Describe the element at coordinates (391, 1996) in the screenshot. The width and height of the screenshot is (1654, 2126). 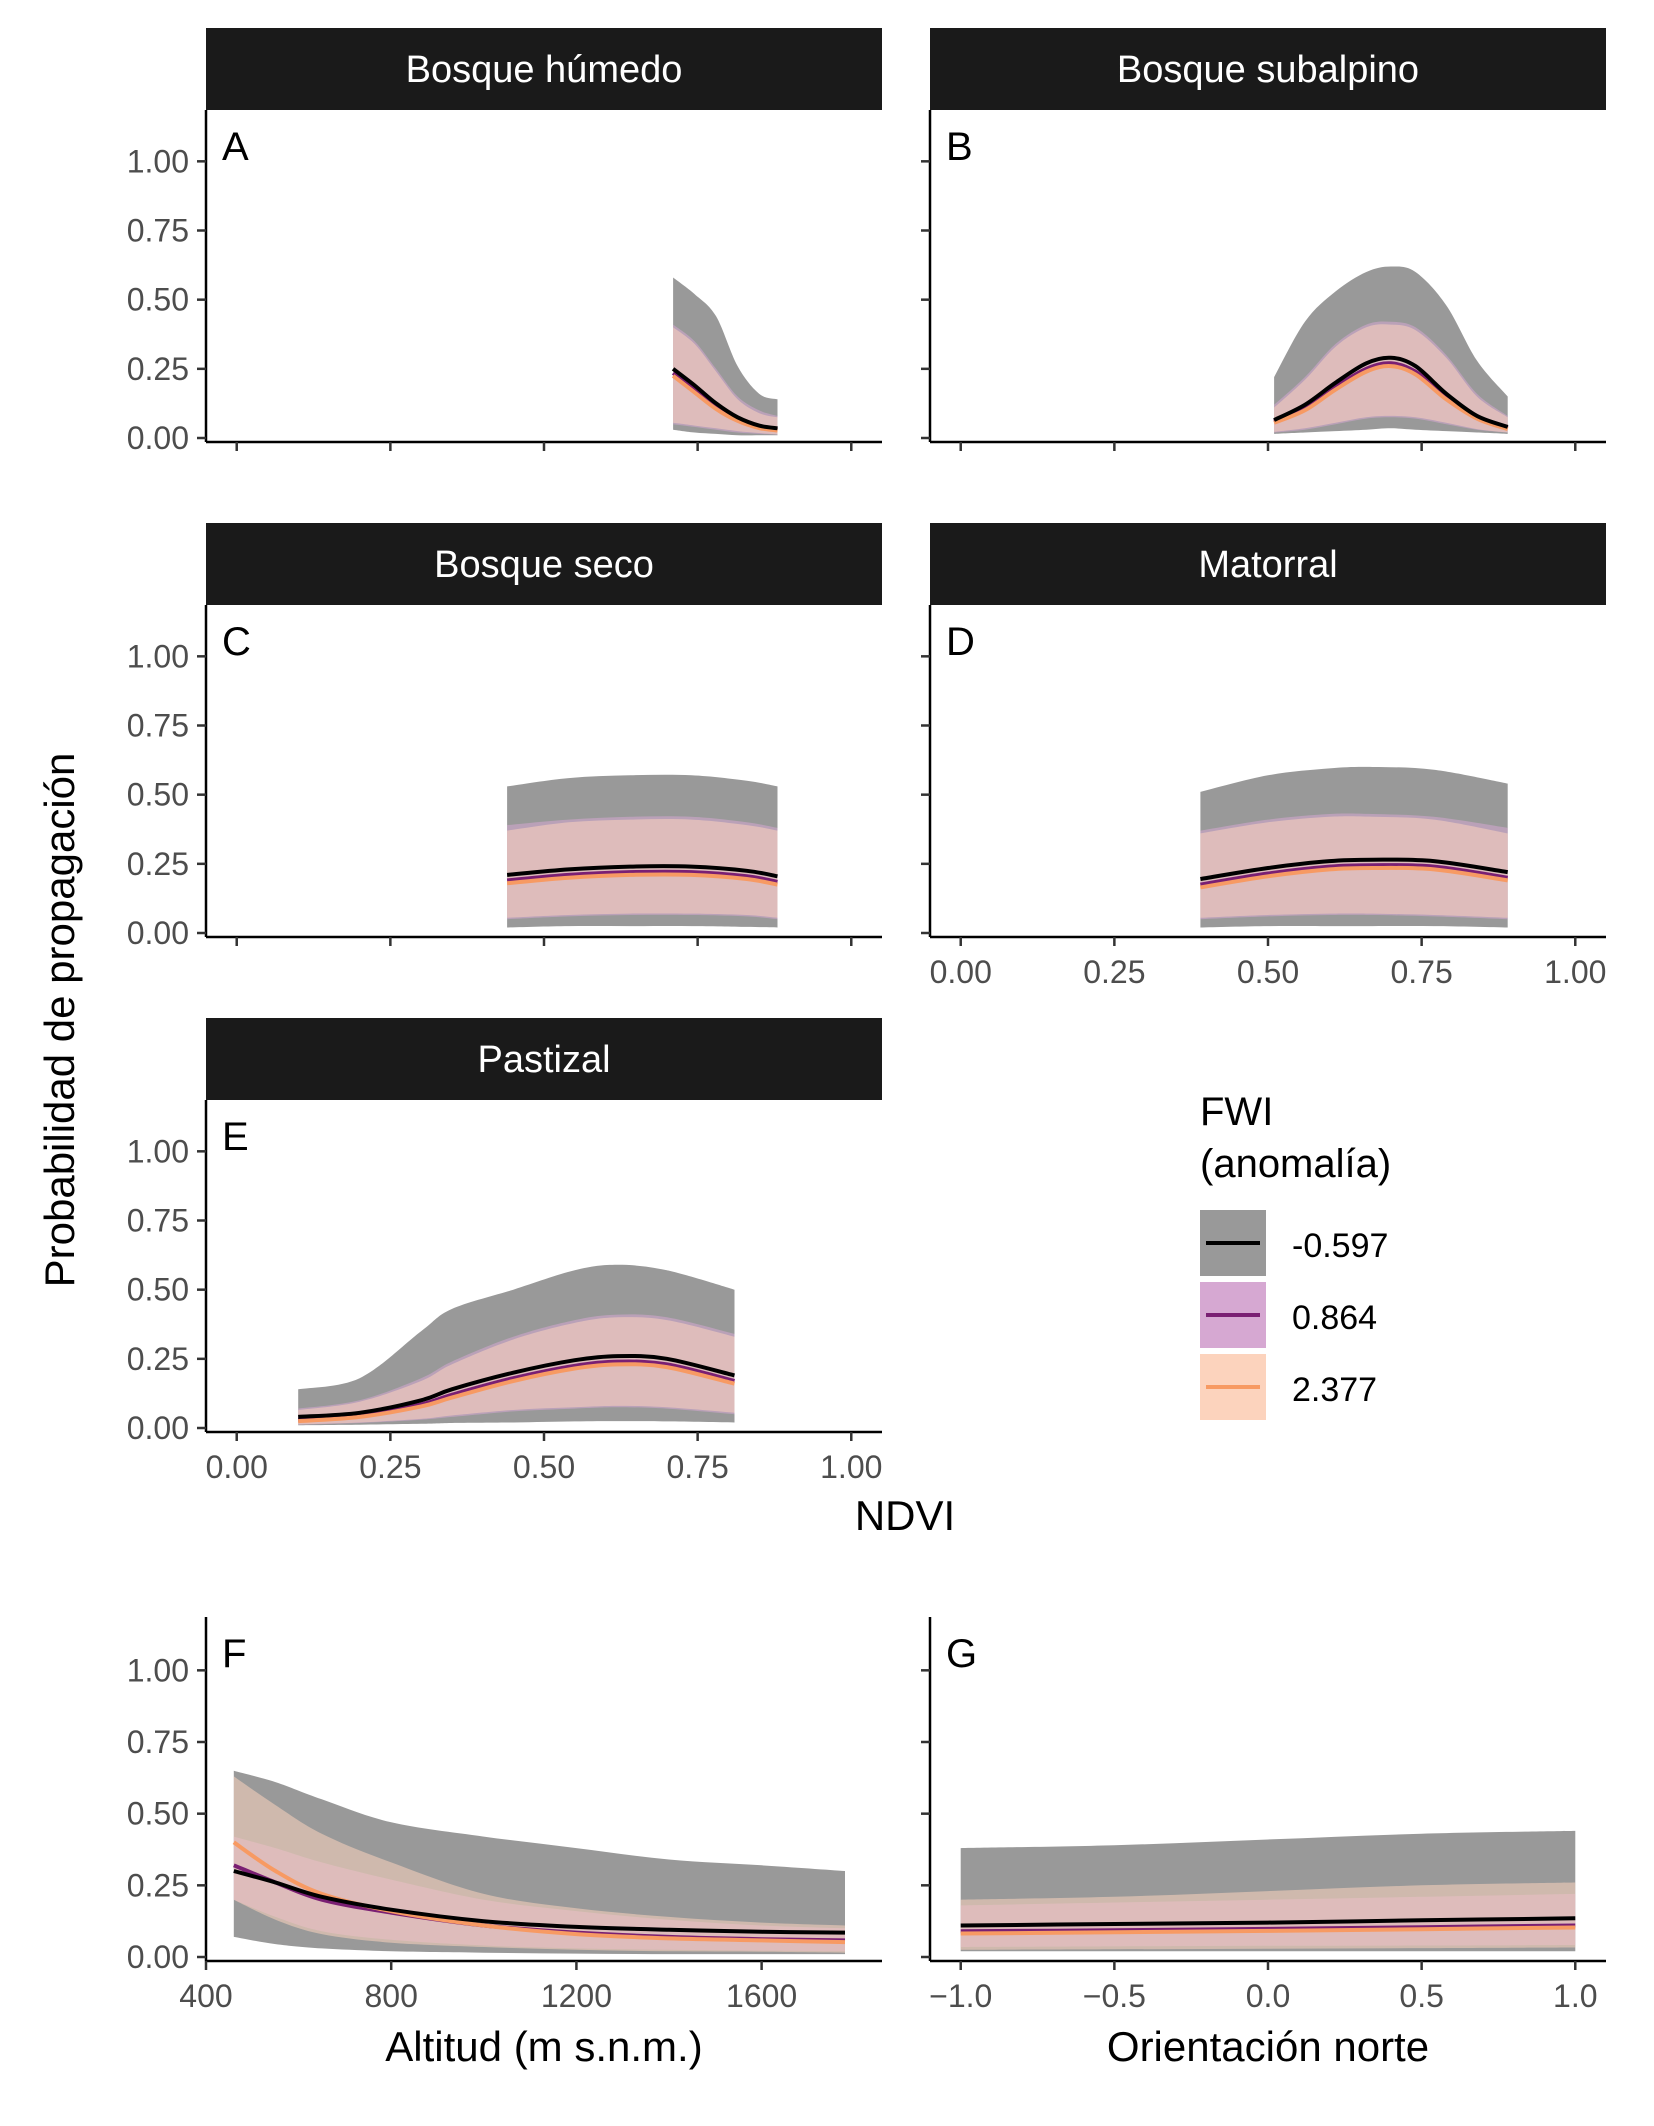
I see `x-tick-label: 800` at that location.